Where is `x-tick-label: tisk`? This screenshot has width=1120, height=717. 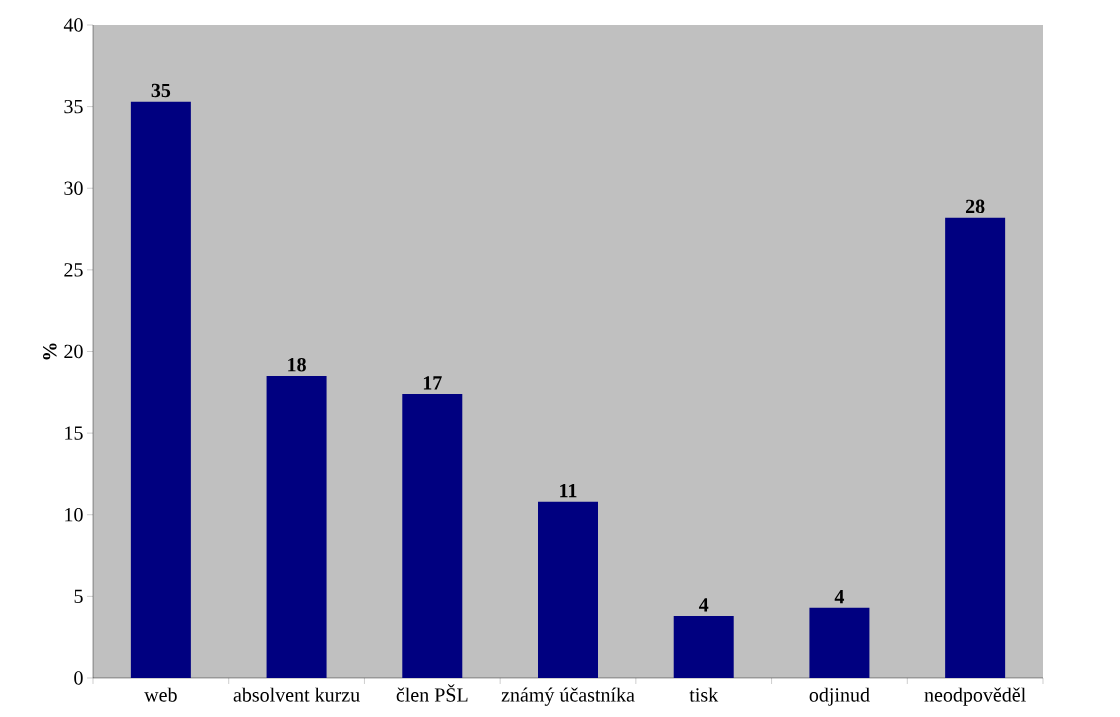
x-tick-label: tisk is located at coordinates (704, 694).